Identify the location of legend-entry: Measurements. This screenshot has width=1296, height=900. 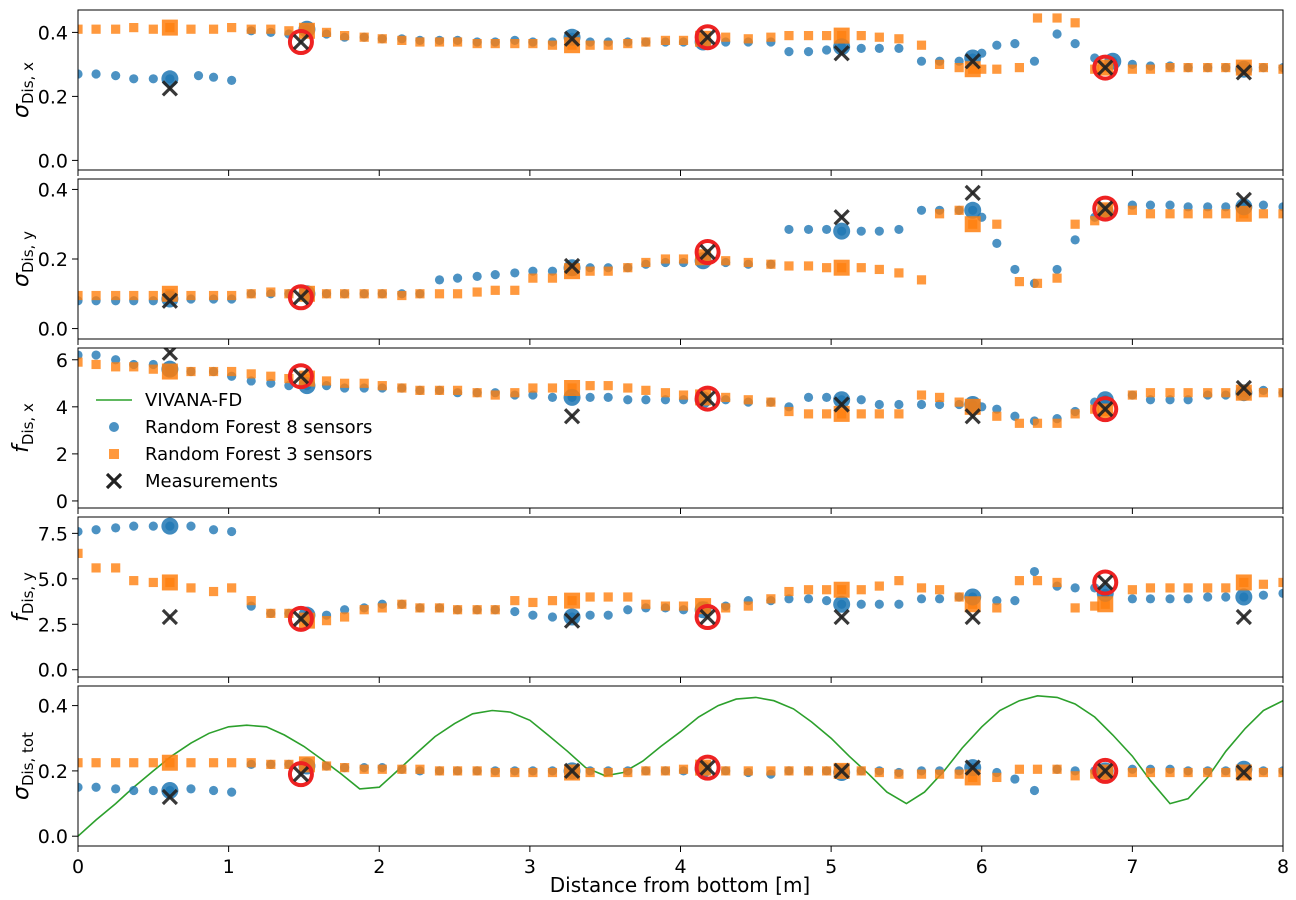
(191, 481).